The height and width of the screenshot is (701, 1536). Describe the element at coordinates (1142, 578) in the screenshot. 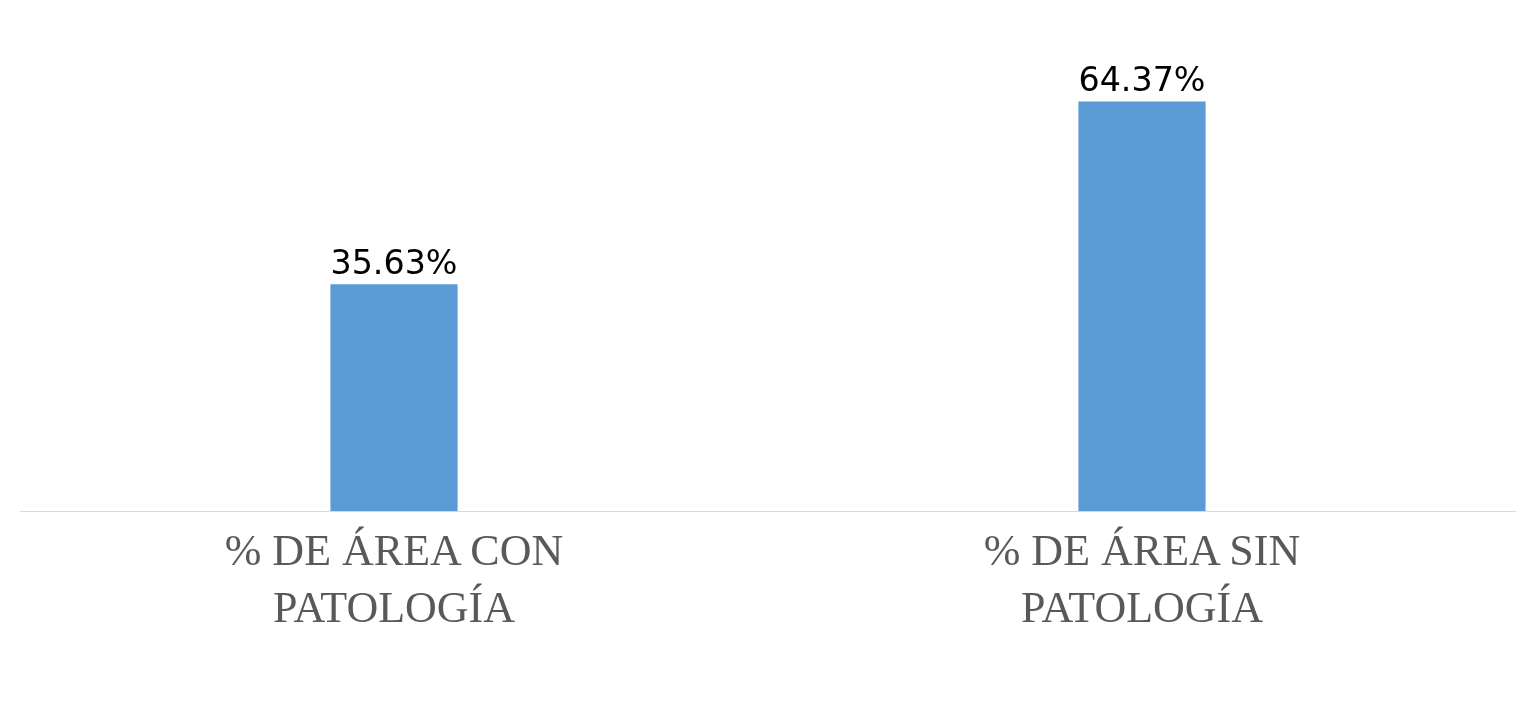

I see `x-tick-label: % DE ÁREA SIN PATOLOGÍA` at that location.